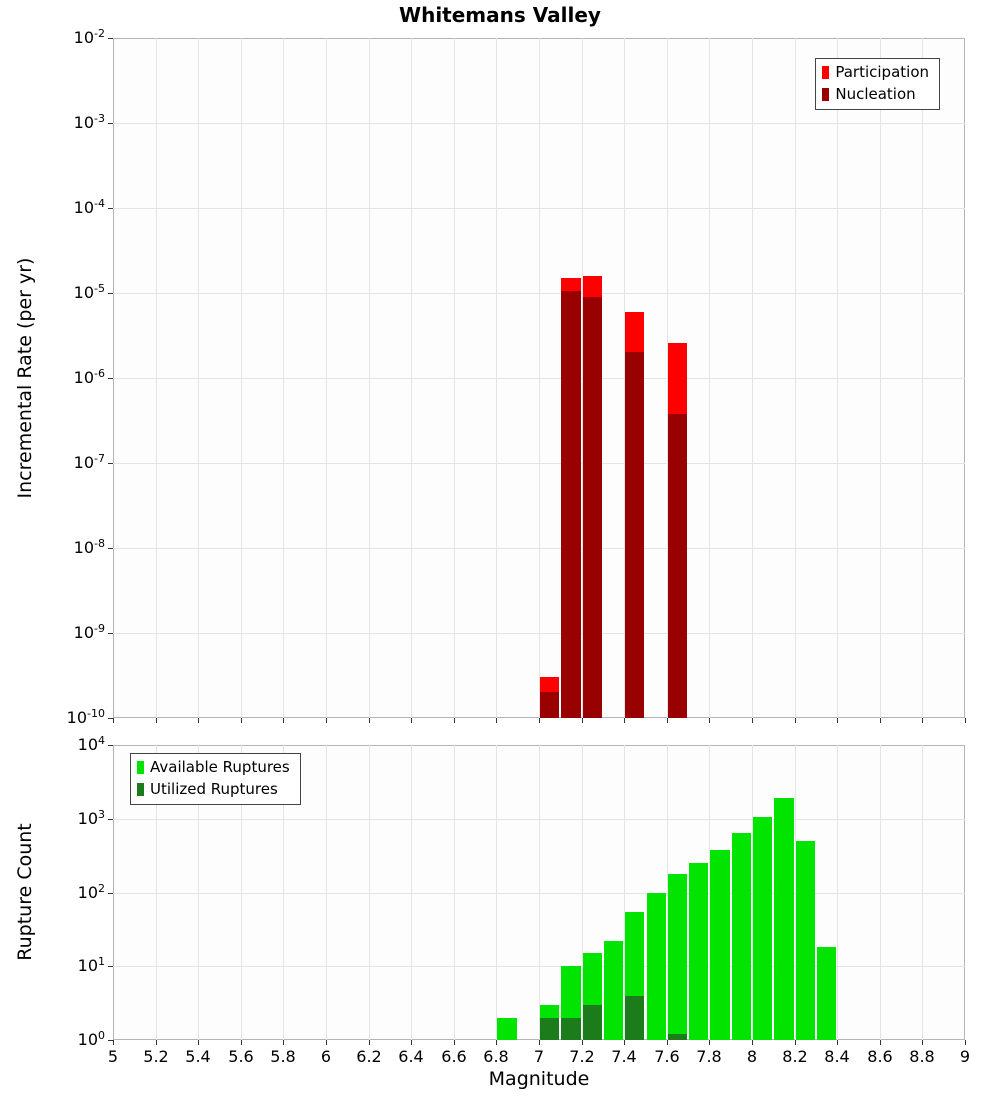 The image size is (1000, 1100). I want to click on legend-swatch-nucleation, so click(826, 94).